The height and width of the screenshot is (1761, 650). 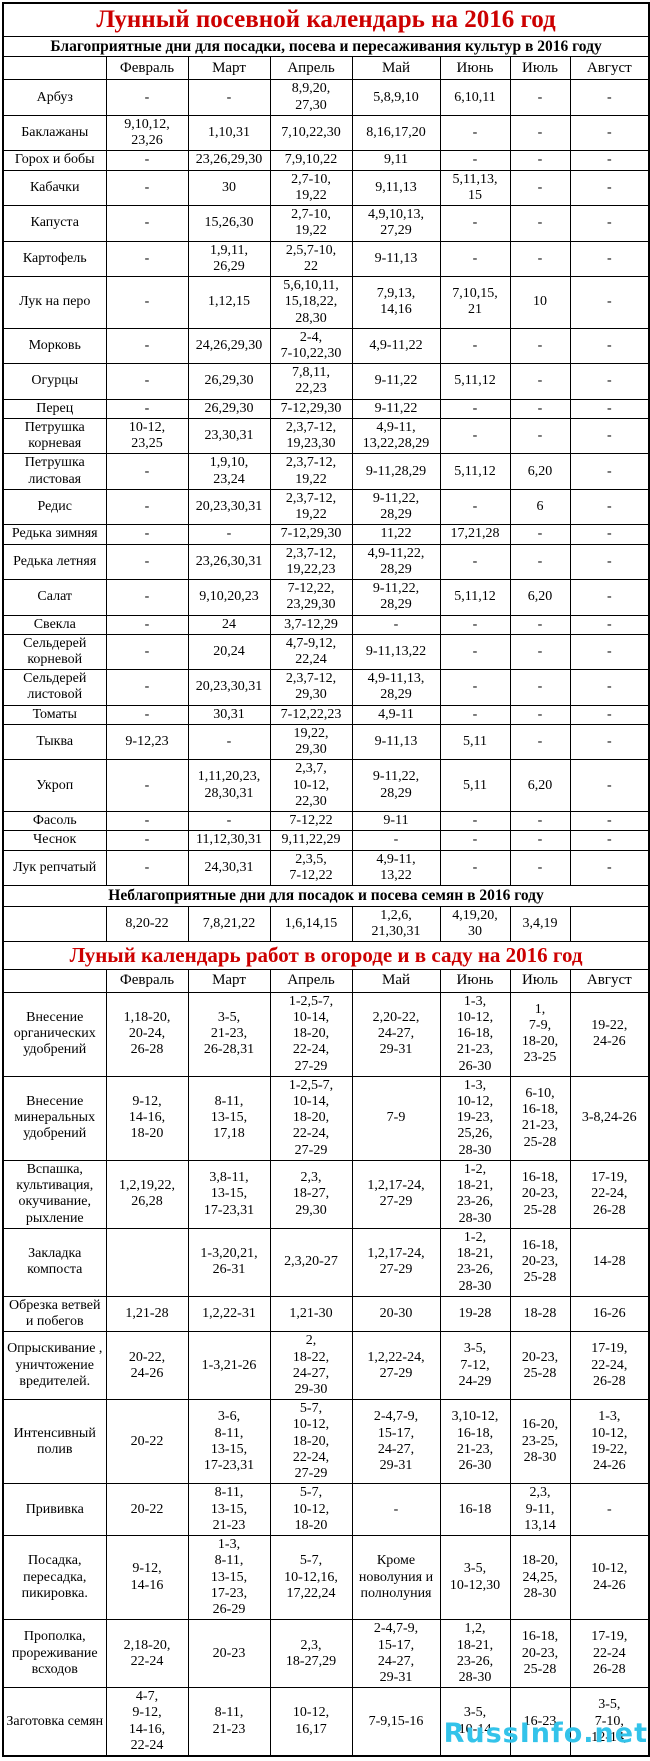 I want to click on day-cell: 4,9-11, 13,22, so click(x=396, y=868).